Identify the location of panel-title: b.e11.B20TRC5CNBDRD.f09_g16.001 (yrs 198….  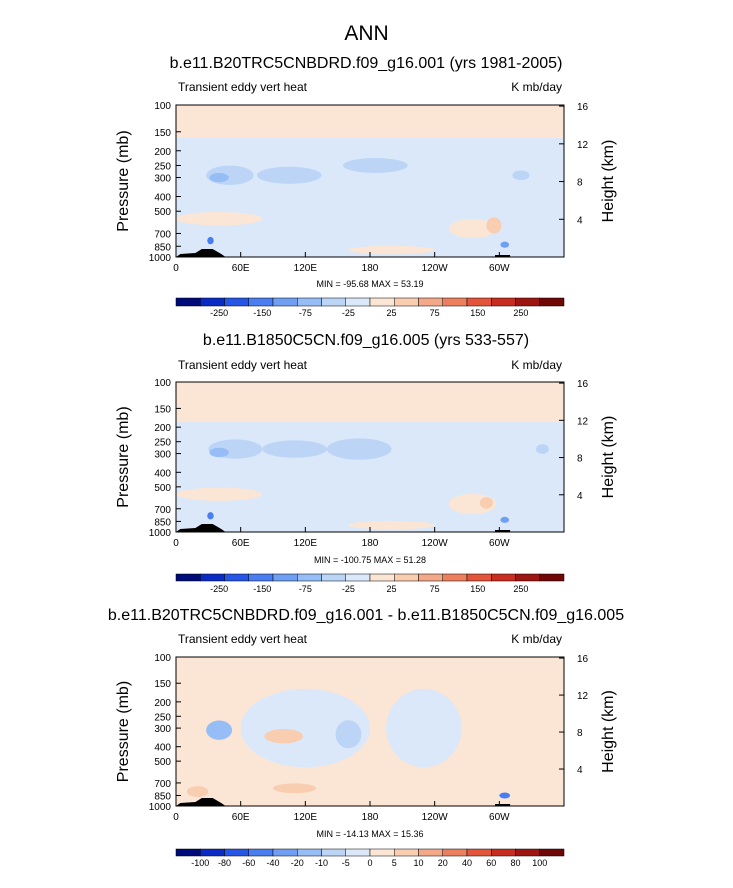
(366, 63).